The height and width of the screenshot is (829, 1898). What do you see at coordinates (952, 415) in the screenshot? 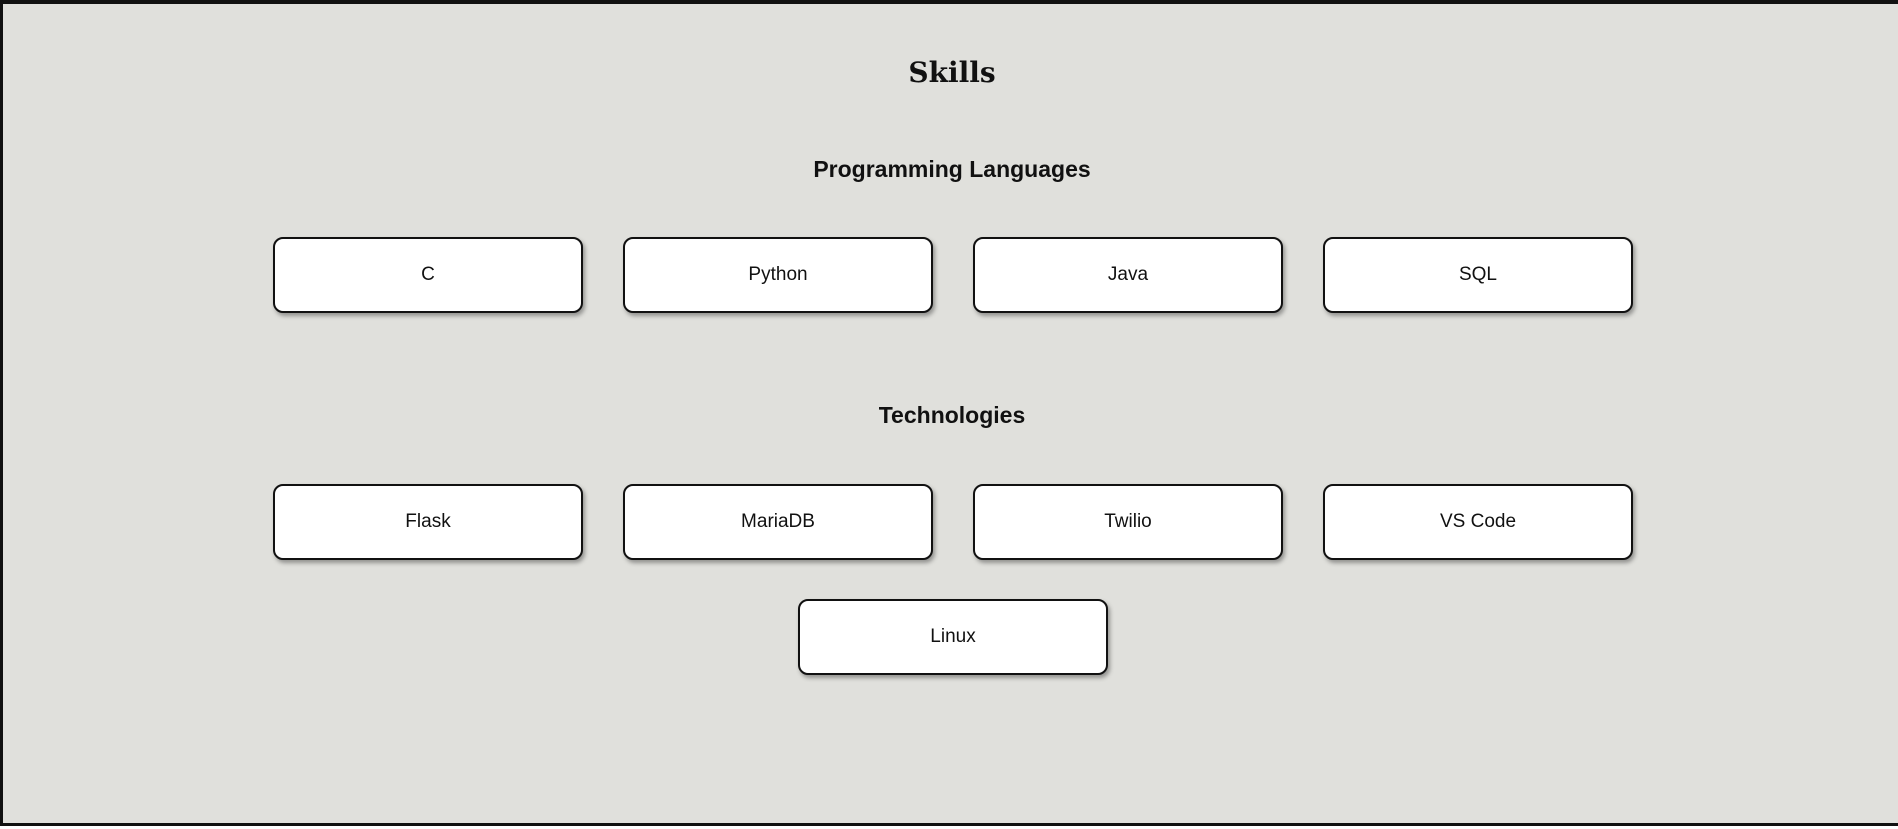
I see `section-heading-technologies: Technologies` at bounding box center [952, 415].